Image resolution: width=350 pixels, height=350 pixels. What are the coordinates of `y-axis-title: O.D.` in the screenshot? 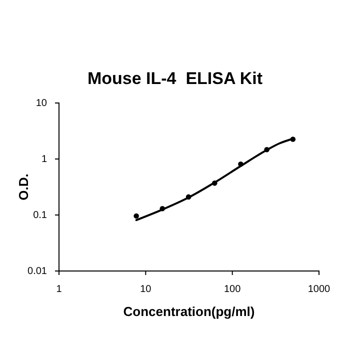 It's located at (23, 187).